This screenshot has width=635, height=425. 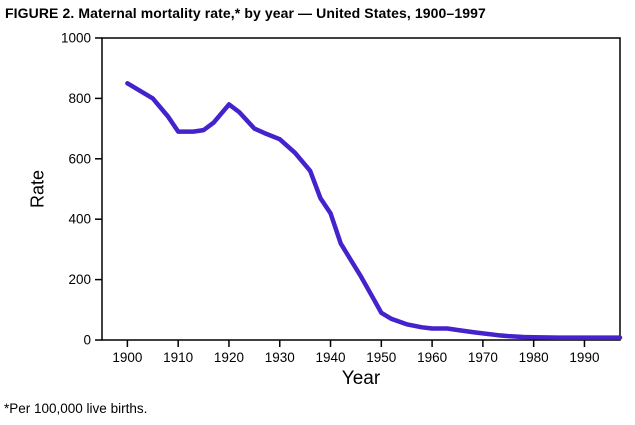 What do you see at coordinates (432, 357) in the screenshot?
I see `x-tick-label: 1960` at bounding box center [432, 357].